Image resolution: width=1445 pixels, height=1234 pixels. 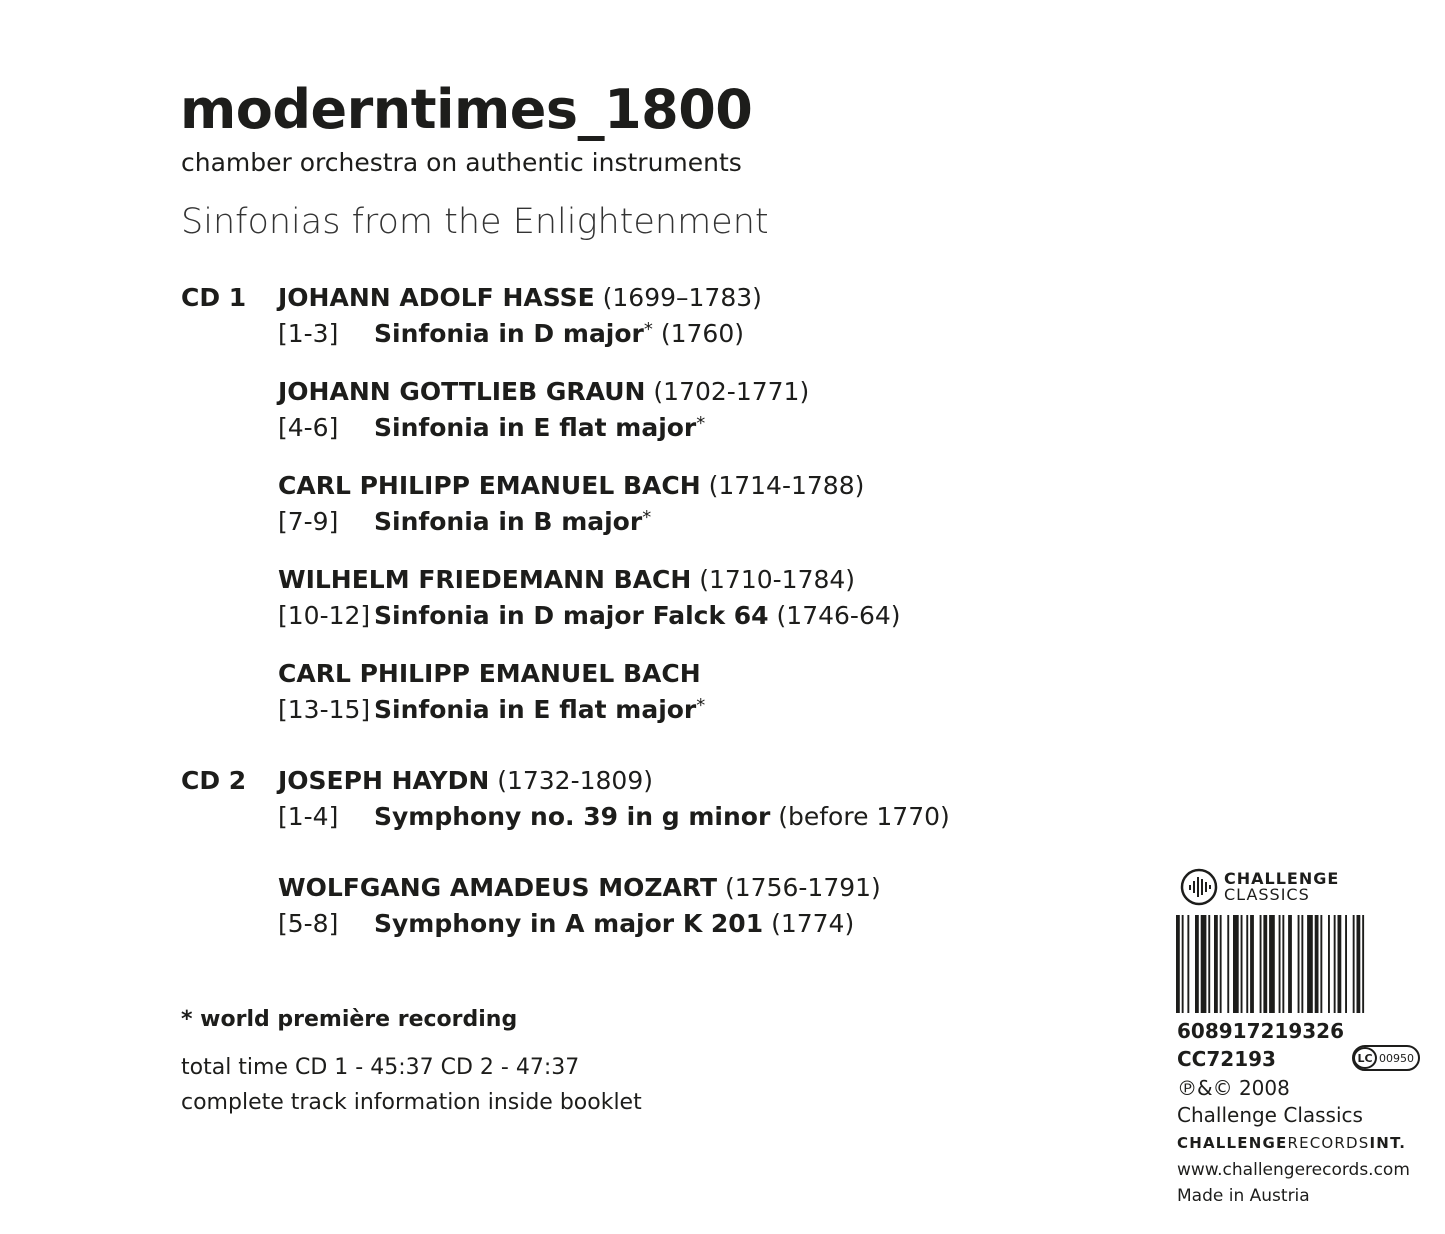 I want to click on track-range: [7-9], so click(x=308, y=521).